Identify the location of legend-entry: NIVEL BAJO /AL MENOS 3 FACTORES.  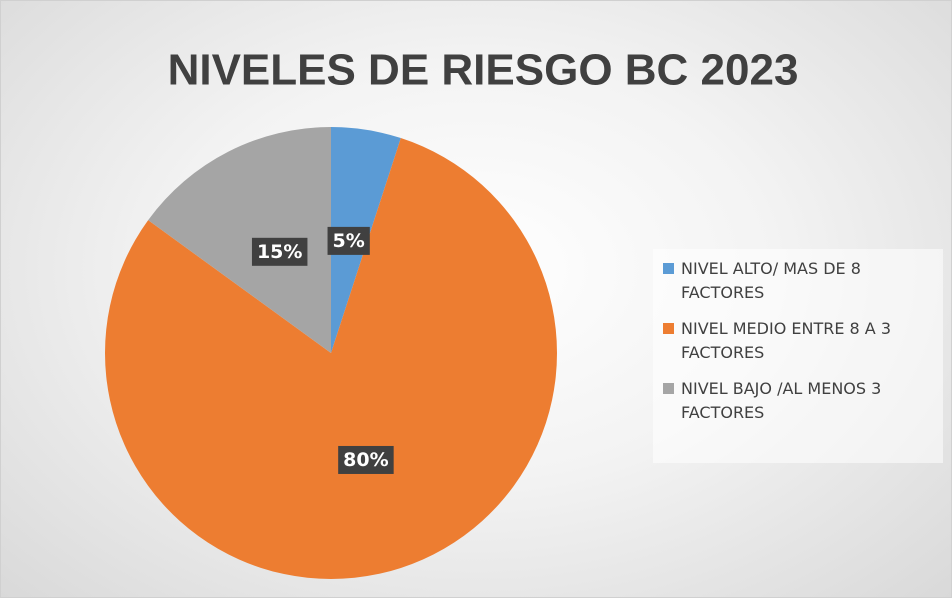
(801, 401).